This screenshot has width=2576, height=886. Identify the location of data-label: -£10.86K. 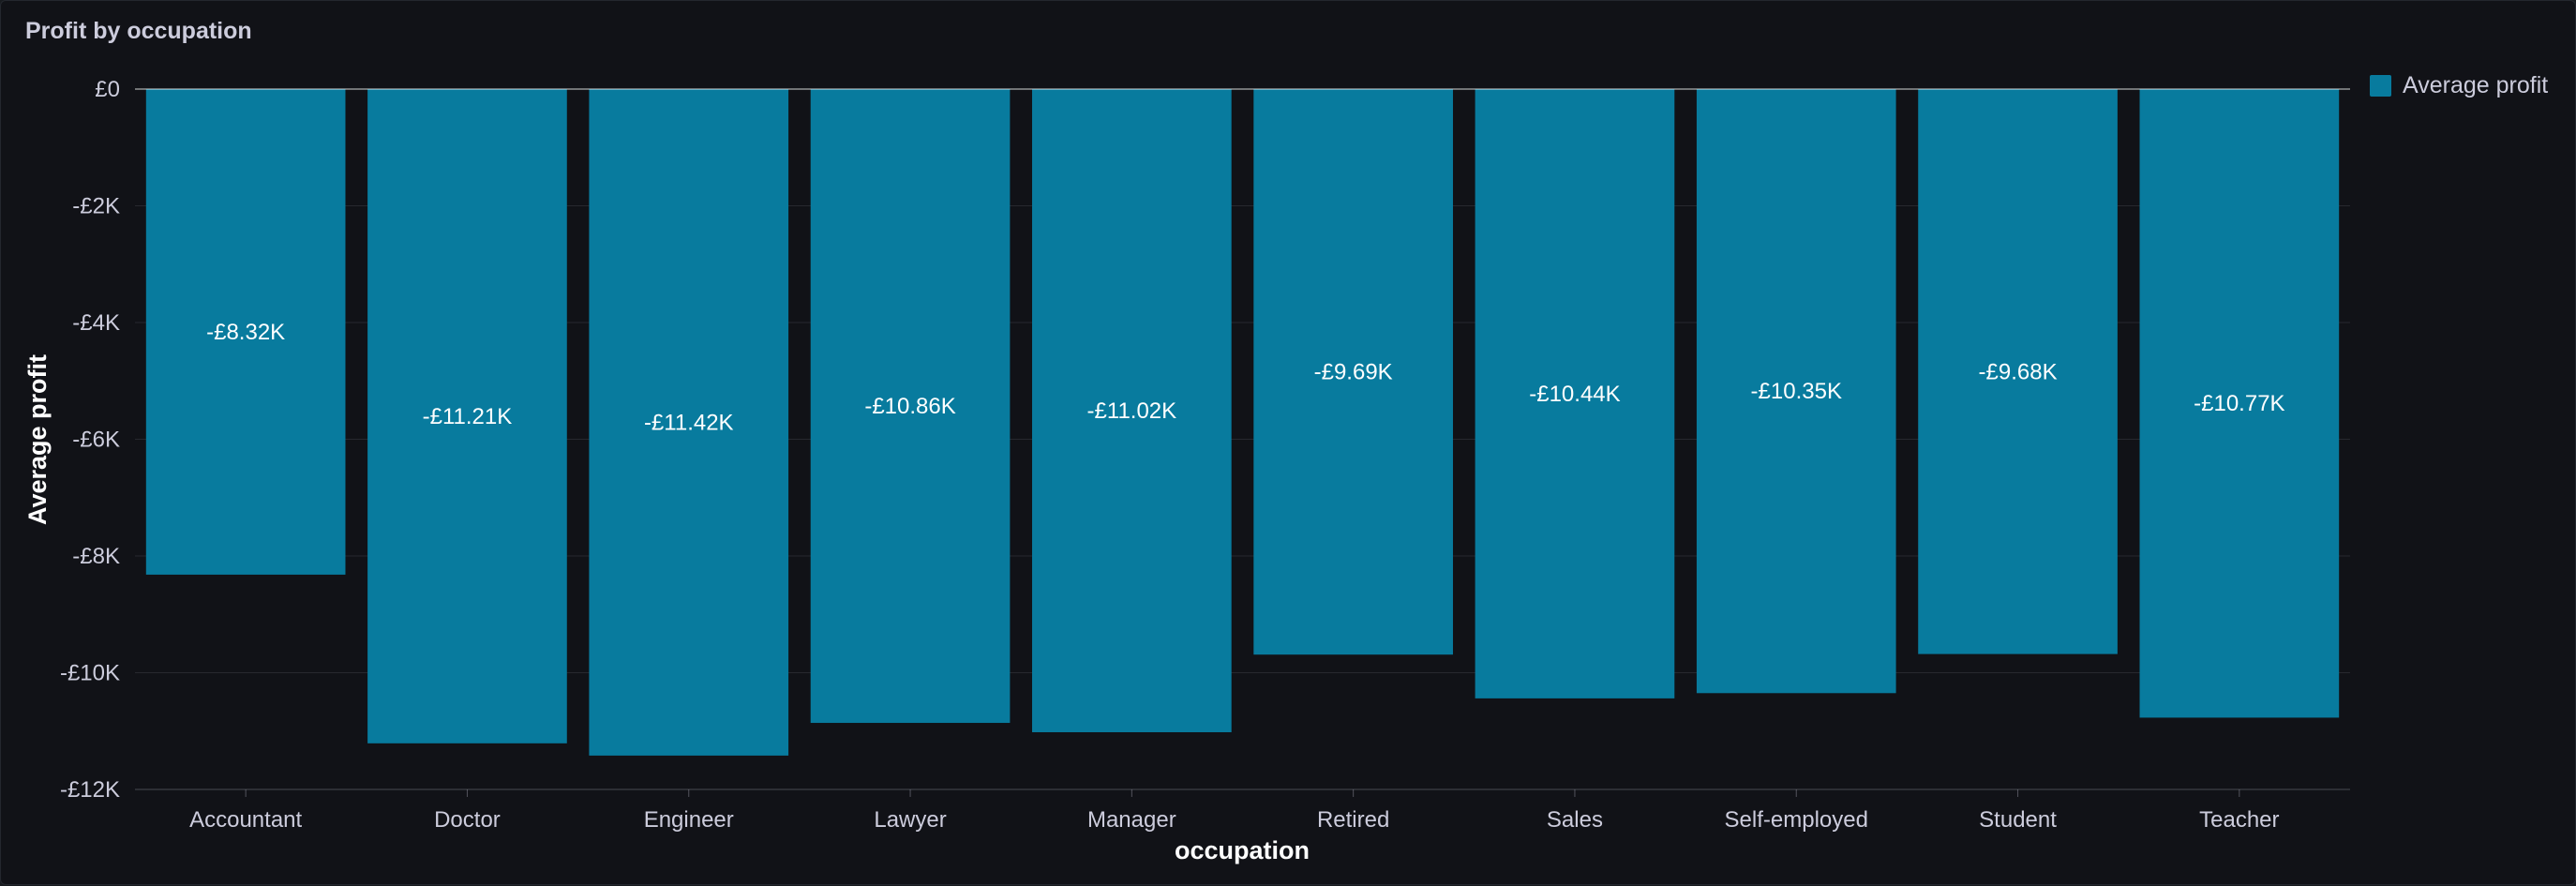
(909, 407).